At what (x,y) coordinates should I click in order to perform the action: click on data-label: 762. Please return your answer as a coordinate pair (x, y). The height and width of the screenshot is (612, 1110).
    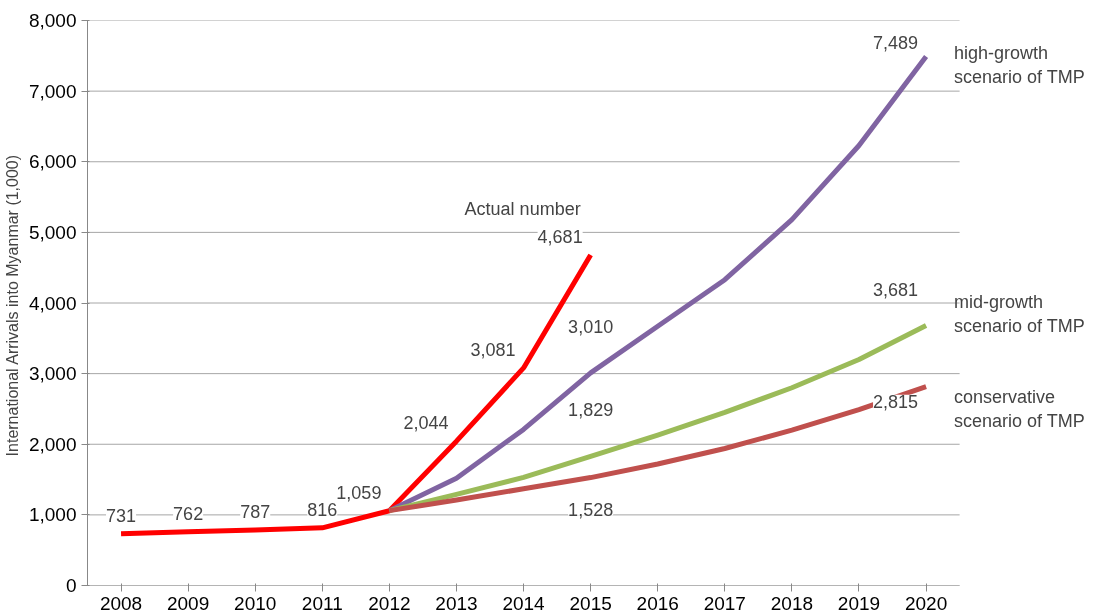
    Looking at the image, I should click on (188, 513).